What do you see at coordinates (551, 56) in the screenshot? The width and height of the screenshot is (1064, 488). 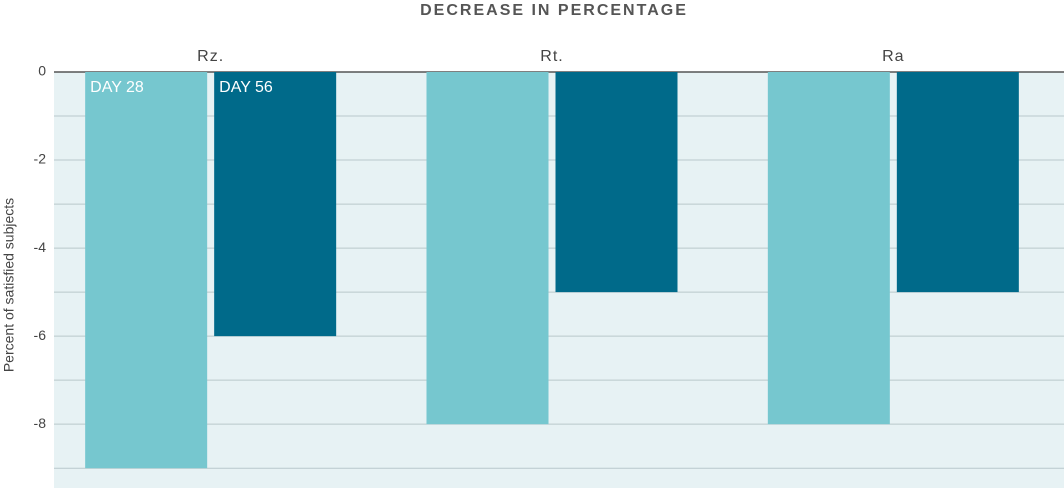 I see `category-label: Rt.` at bounding box center [551, 56].